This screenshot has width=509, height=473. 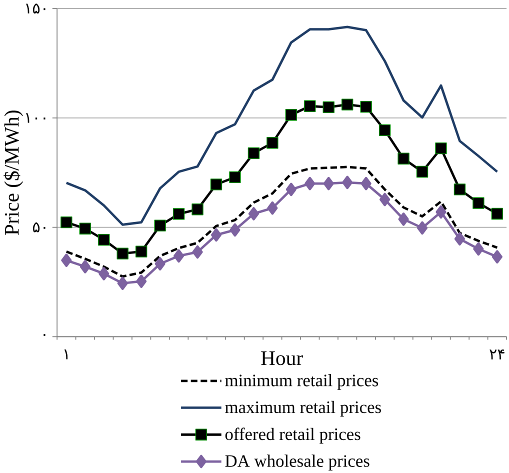 What do you see at coordinates (36, 9) in the screenshot?
I see `y-tick-label: ۱۵۰` at bounding box center [36, 9].